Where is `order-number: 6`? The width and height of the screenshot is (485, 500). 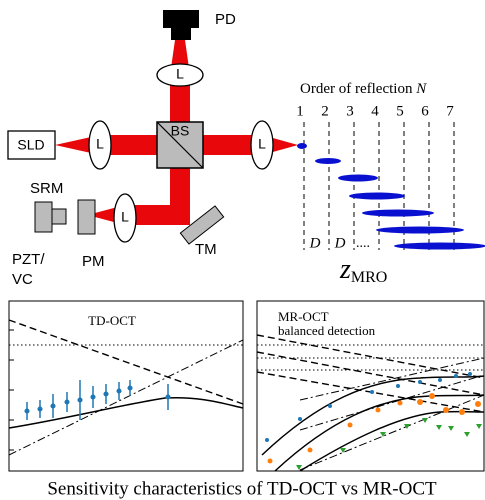
order-number: 6 is located at coordinates (425, 111).